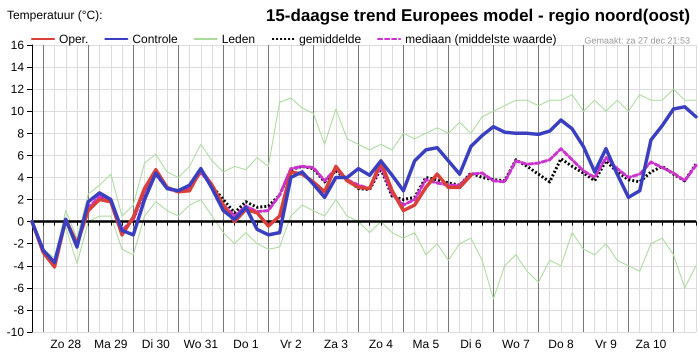 Image resolution: width=699 pixels, height=355 pixels. Describe the element at coordinates (156, 344) in the screenshot. I see `x-tick-label: Di 30` at that location.